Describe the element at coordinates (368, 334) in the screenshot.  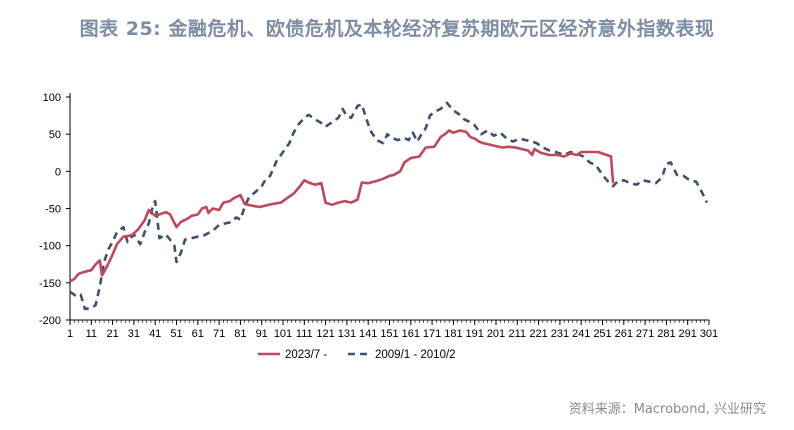
I see `x-tick-label: 141` at that location.